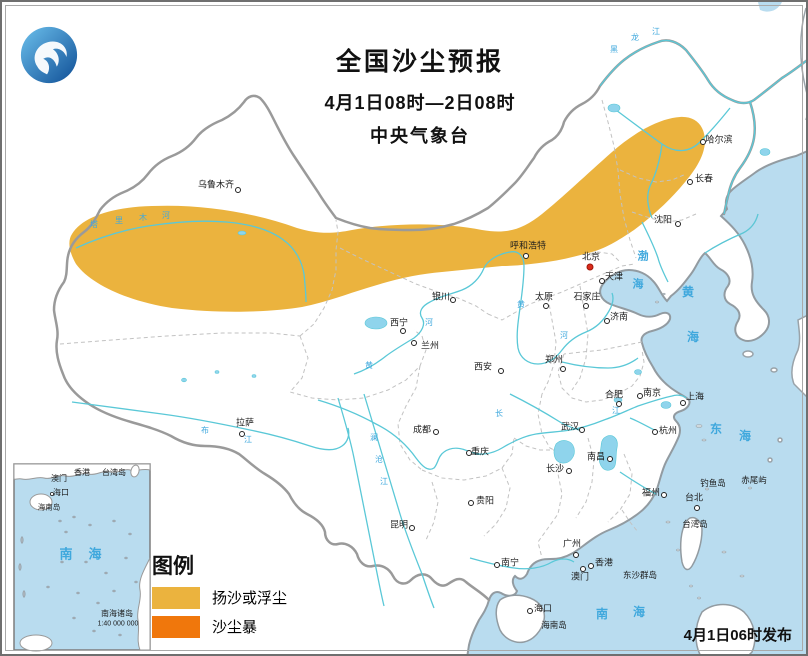 The width and height of the screenshot is (808, 656). Describe the element at coordinates (703, 446) in the screenshot. I see `small-islands` at that location.